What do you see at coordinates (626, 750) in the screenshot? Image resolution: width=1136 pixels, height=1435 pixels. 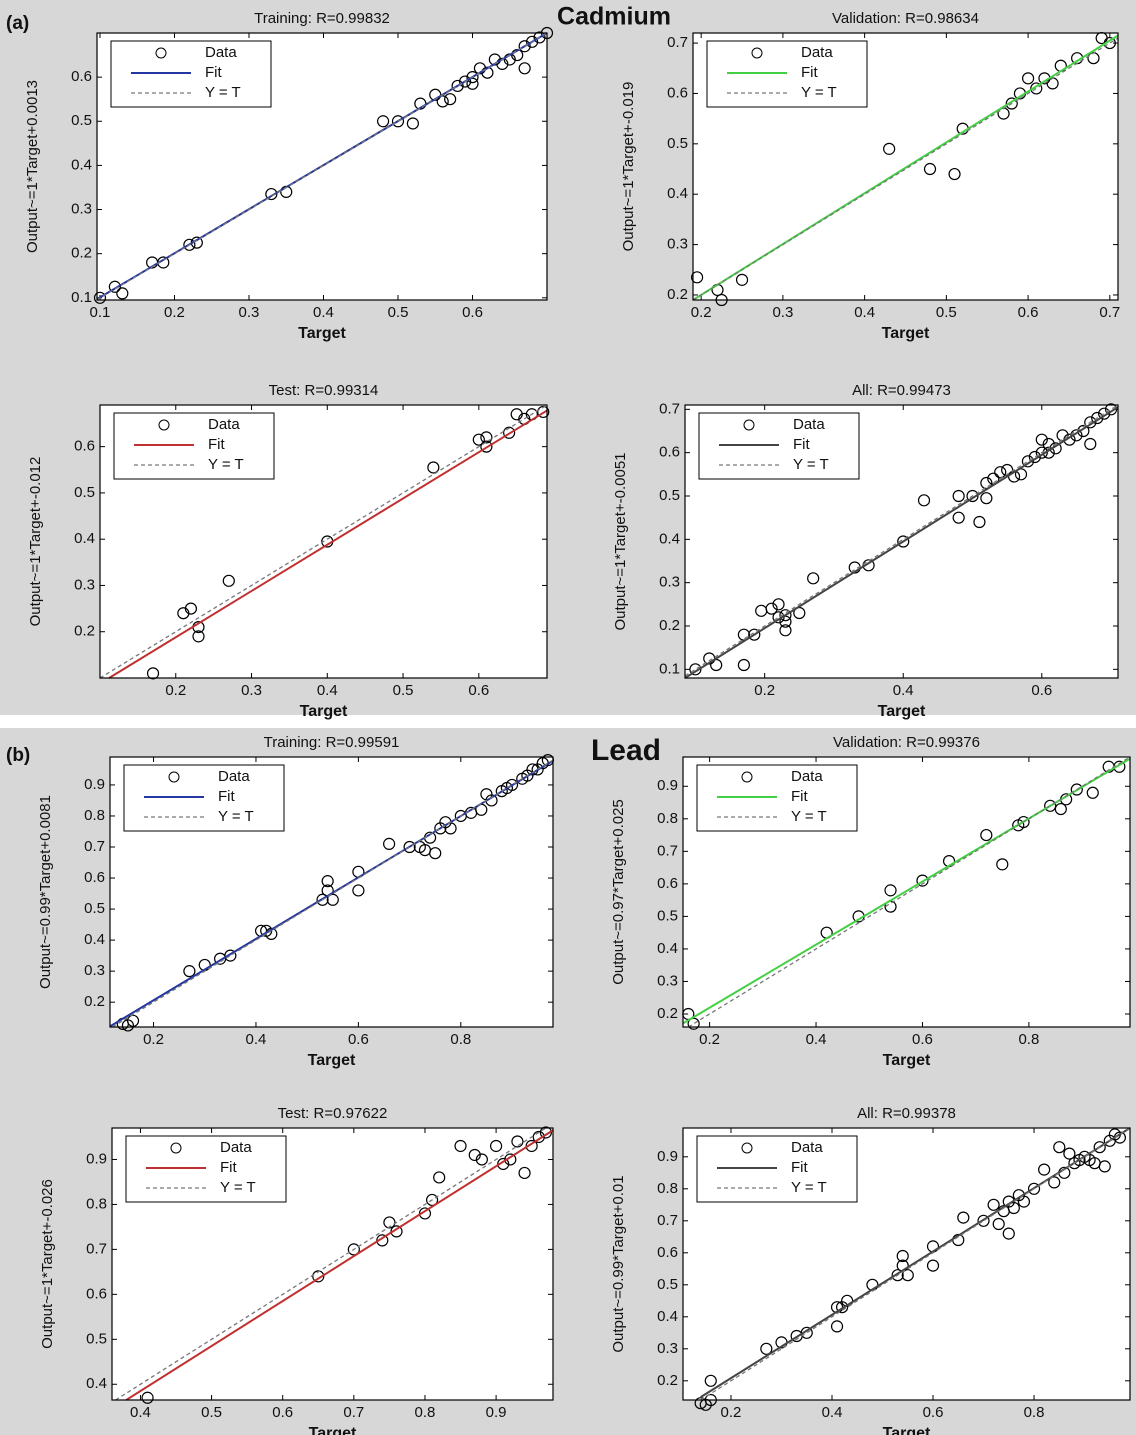 I see `panel-title: Lead` at bounding box center [626, 750].